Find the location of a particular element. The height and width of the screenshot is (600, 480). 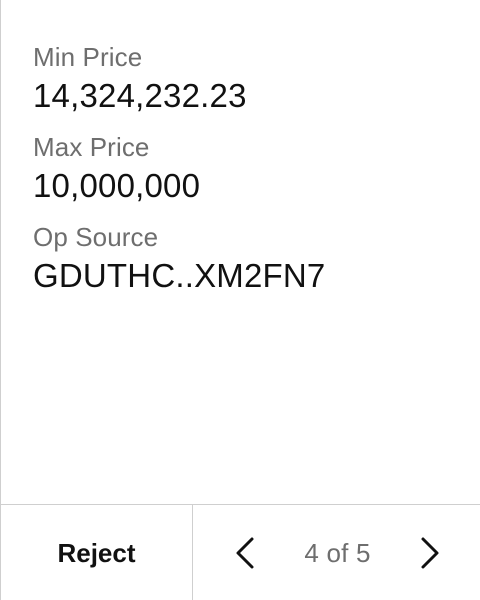

min-price-value: 14,324,232.23 is located at coordinates (140, 95).